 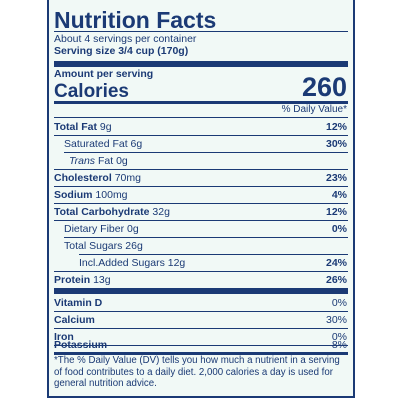 What do you see at coordinates (201, 178) in the screenshot?
I see `nutrient-row-cholesterol: Cholesterol 70mg 23%` at bounding box center [201, 178].